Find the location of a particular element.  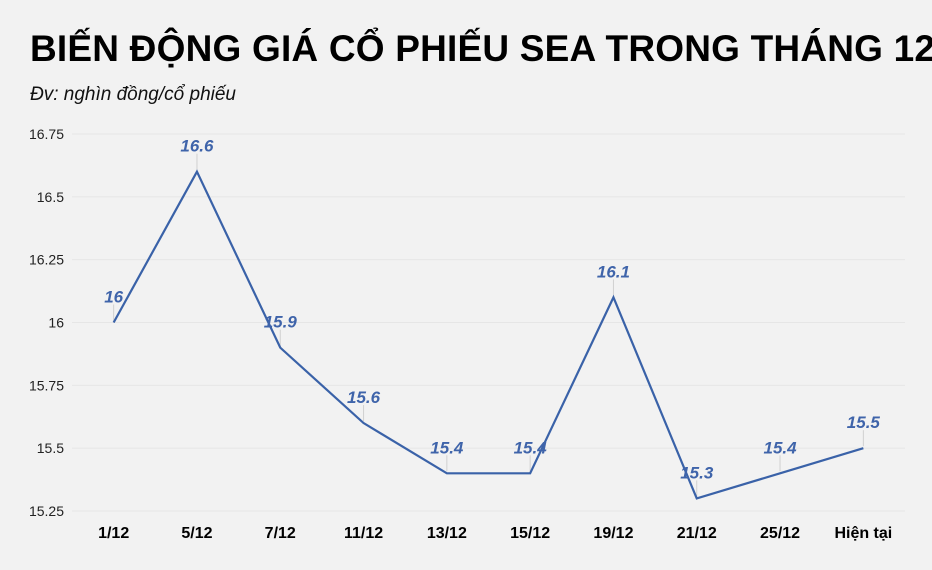

x-tick-label: 25/12 is located at coordinates (780, 533).